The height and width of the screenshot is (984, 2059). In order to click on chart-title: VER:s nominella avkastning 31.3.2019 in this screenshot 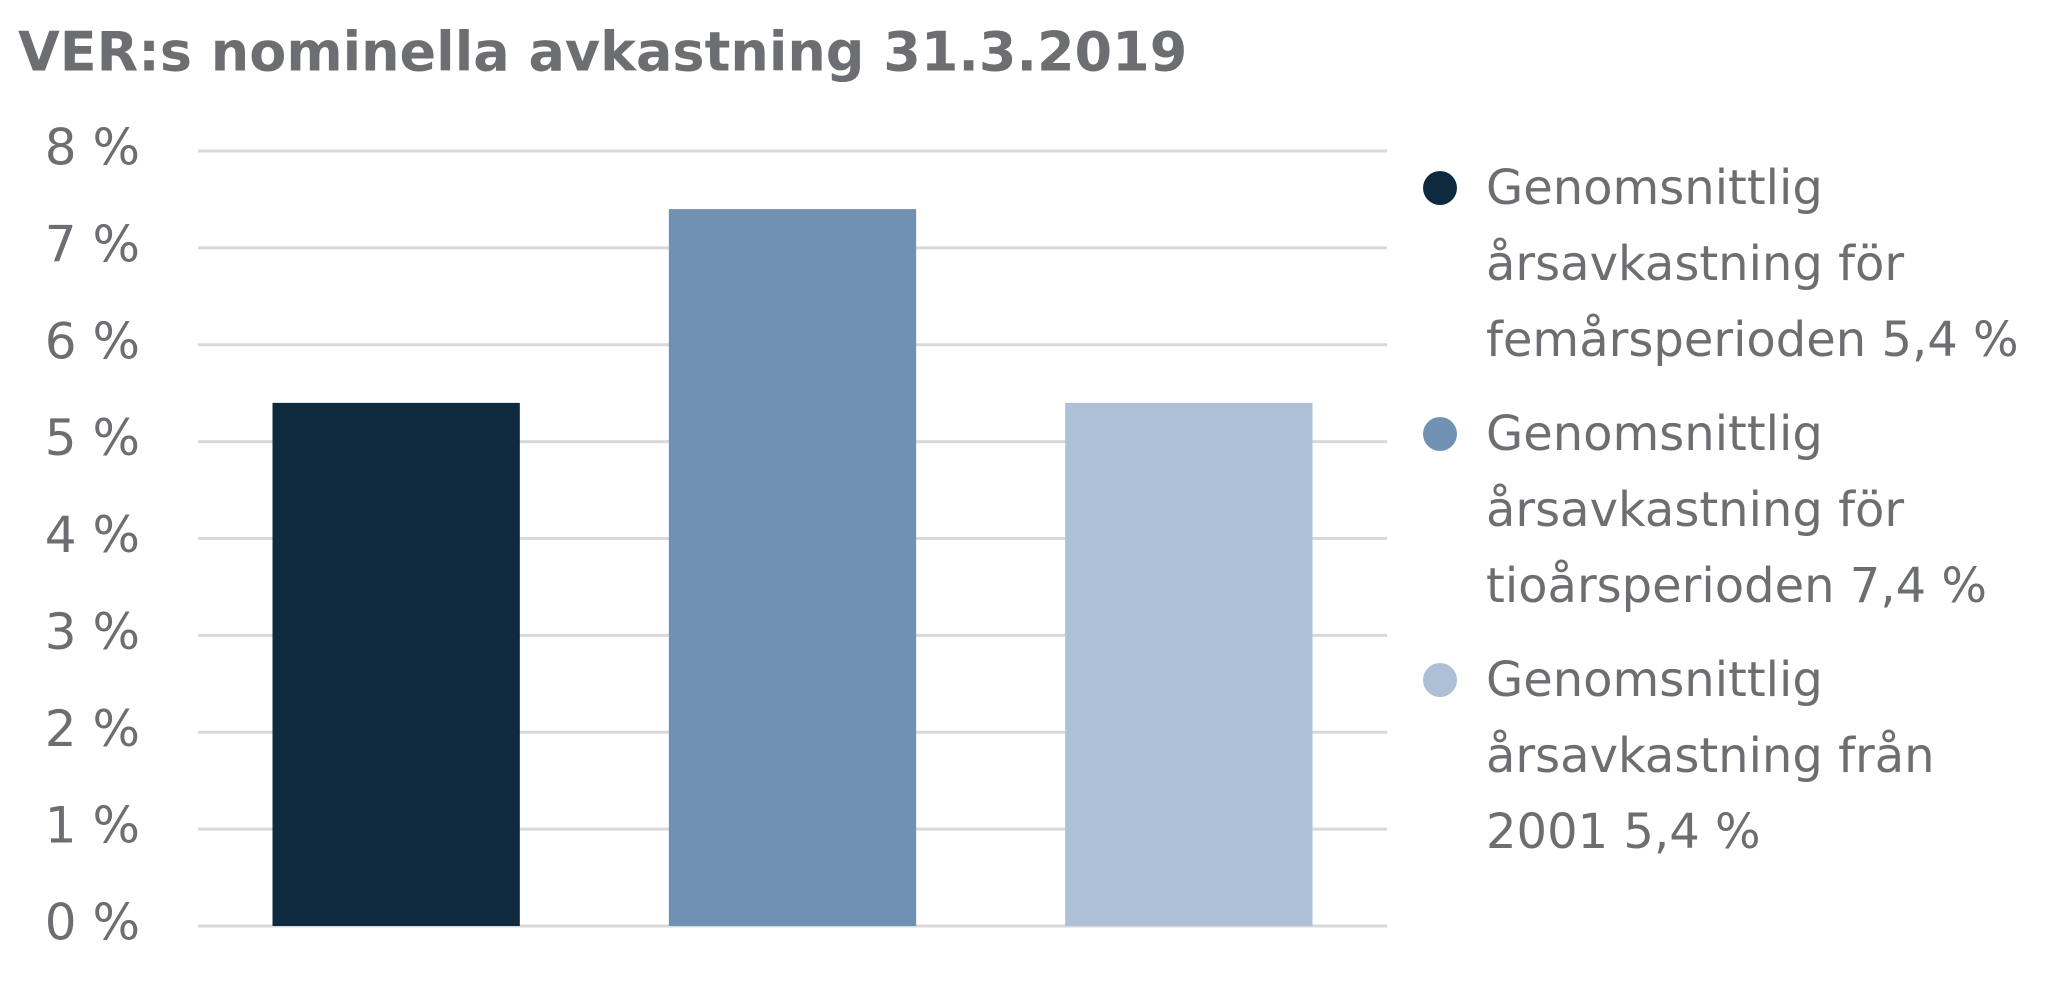, I will do `click(602, 52)`.